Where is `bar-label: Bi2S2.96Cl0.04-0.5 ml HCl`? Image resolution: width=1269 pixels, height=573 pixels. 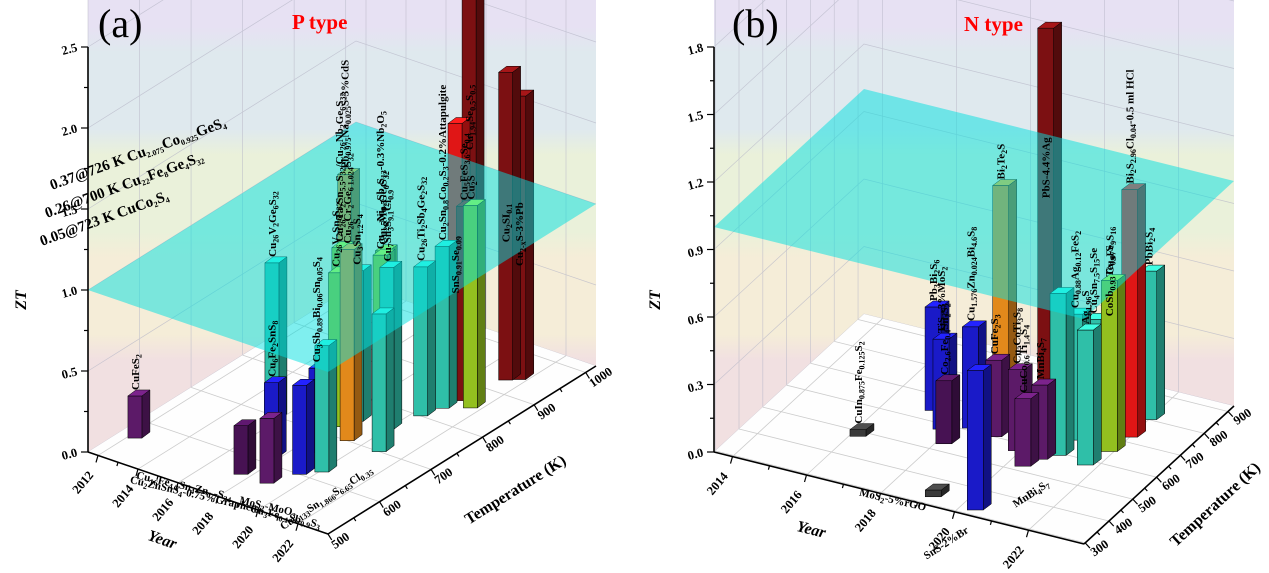 bar-label: Bi2S2.96Cl0.04-0.5 ml HCl is located at coordinates (1132, 126).